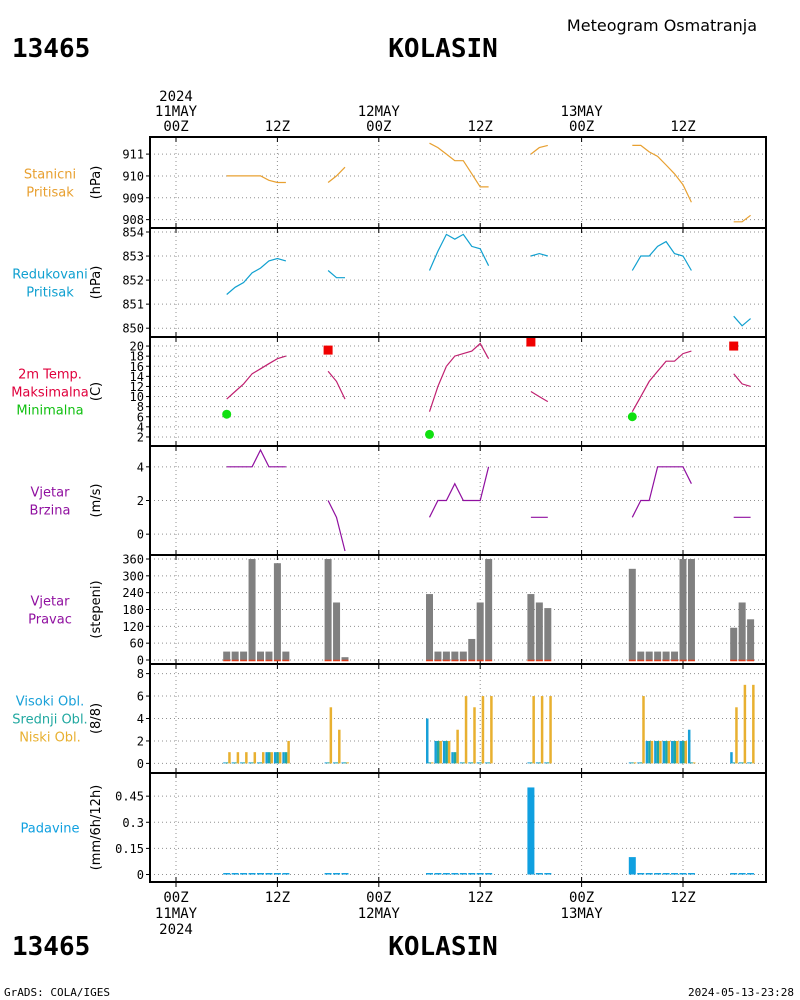  I want to click on y-tick-label: 60, so click(137, 644).